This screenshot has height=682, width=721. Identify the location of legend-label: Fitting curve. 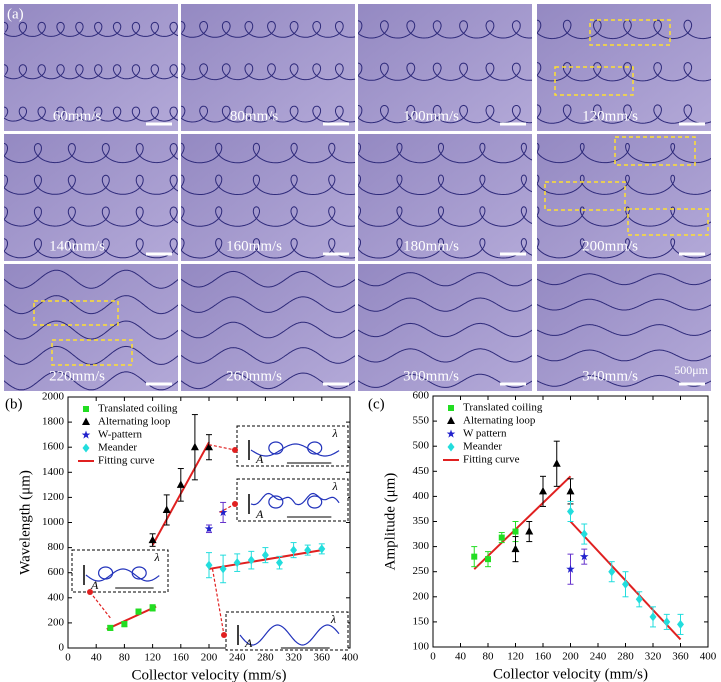
(491, 460).